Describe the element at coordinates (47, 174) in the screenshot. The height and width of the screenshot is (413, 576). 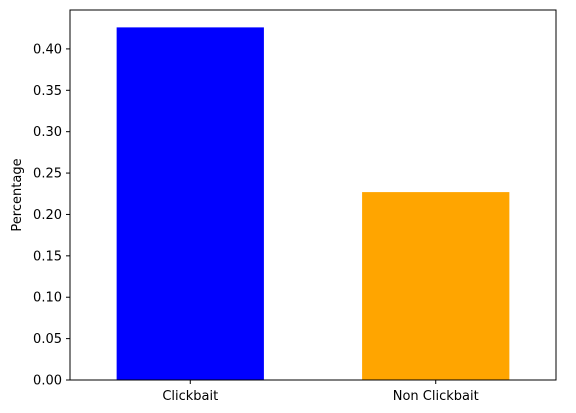
I see `y-tick-label: 0.25` at that location.